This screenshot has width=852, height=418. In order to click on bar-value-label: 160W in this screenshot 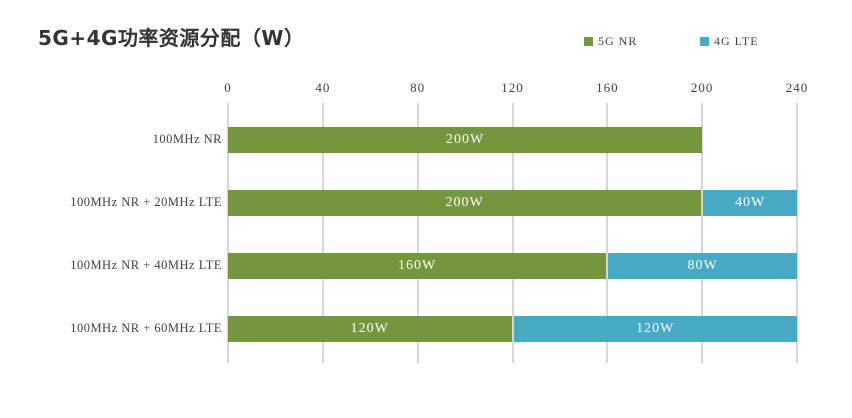, I will do `click(417, 265)`.